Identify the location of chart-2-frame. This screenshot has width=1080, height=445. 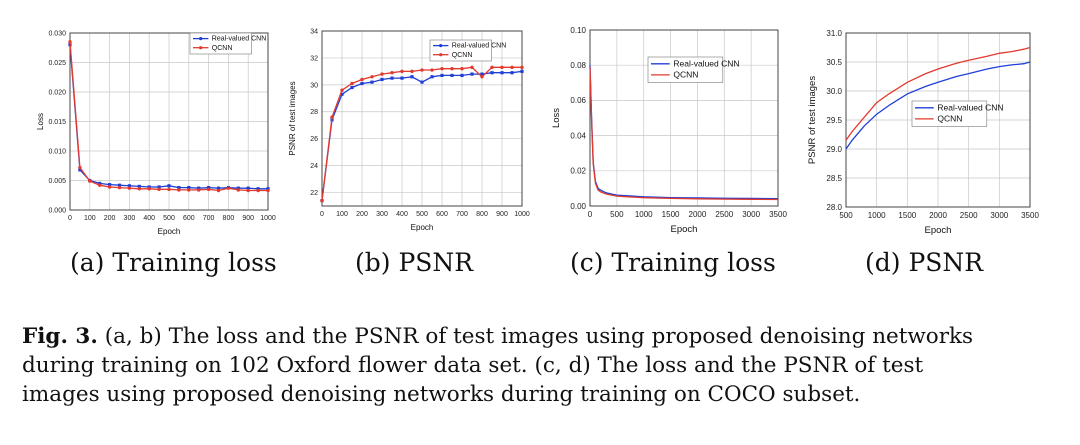
(422, 118).